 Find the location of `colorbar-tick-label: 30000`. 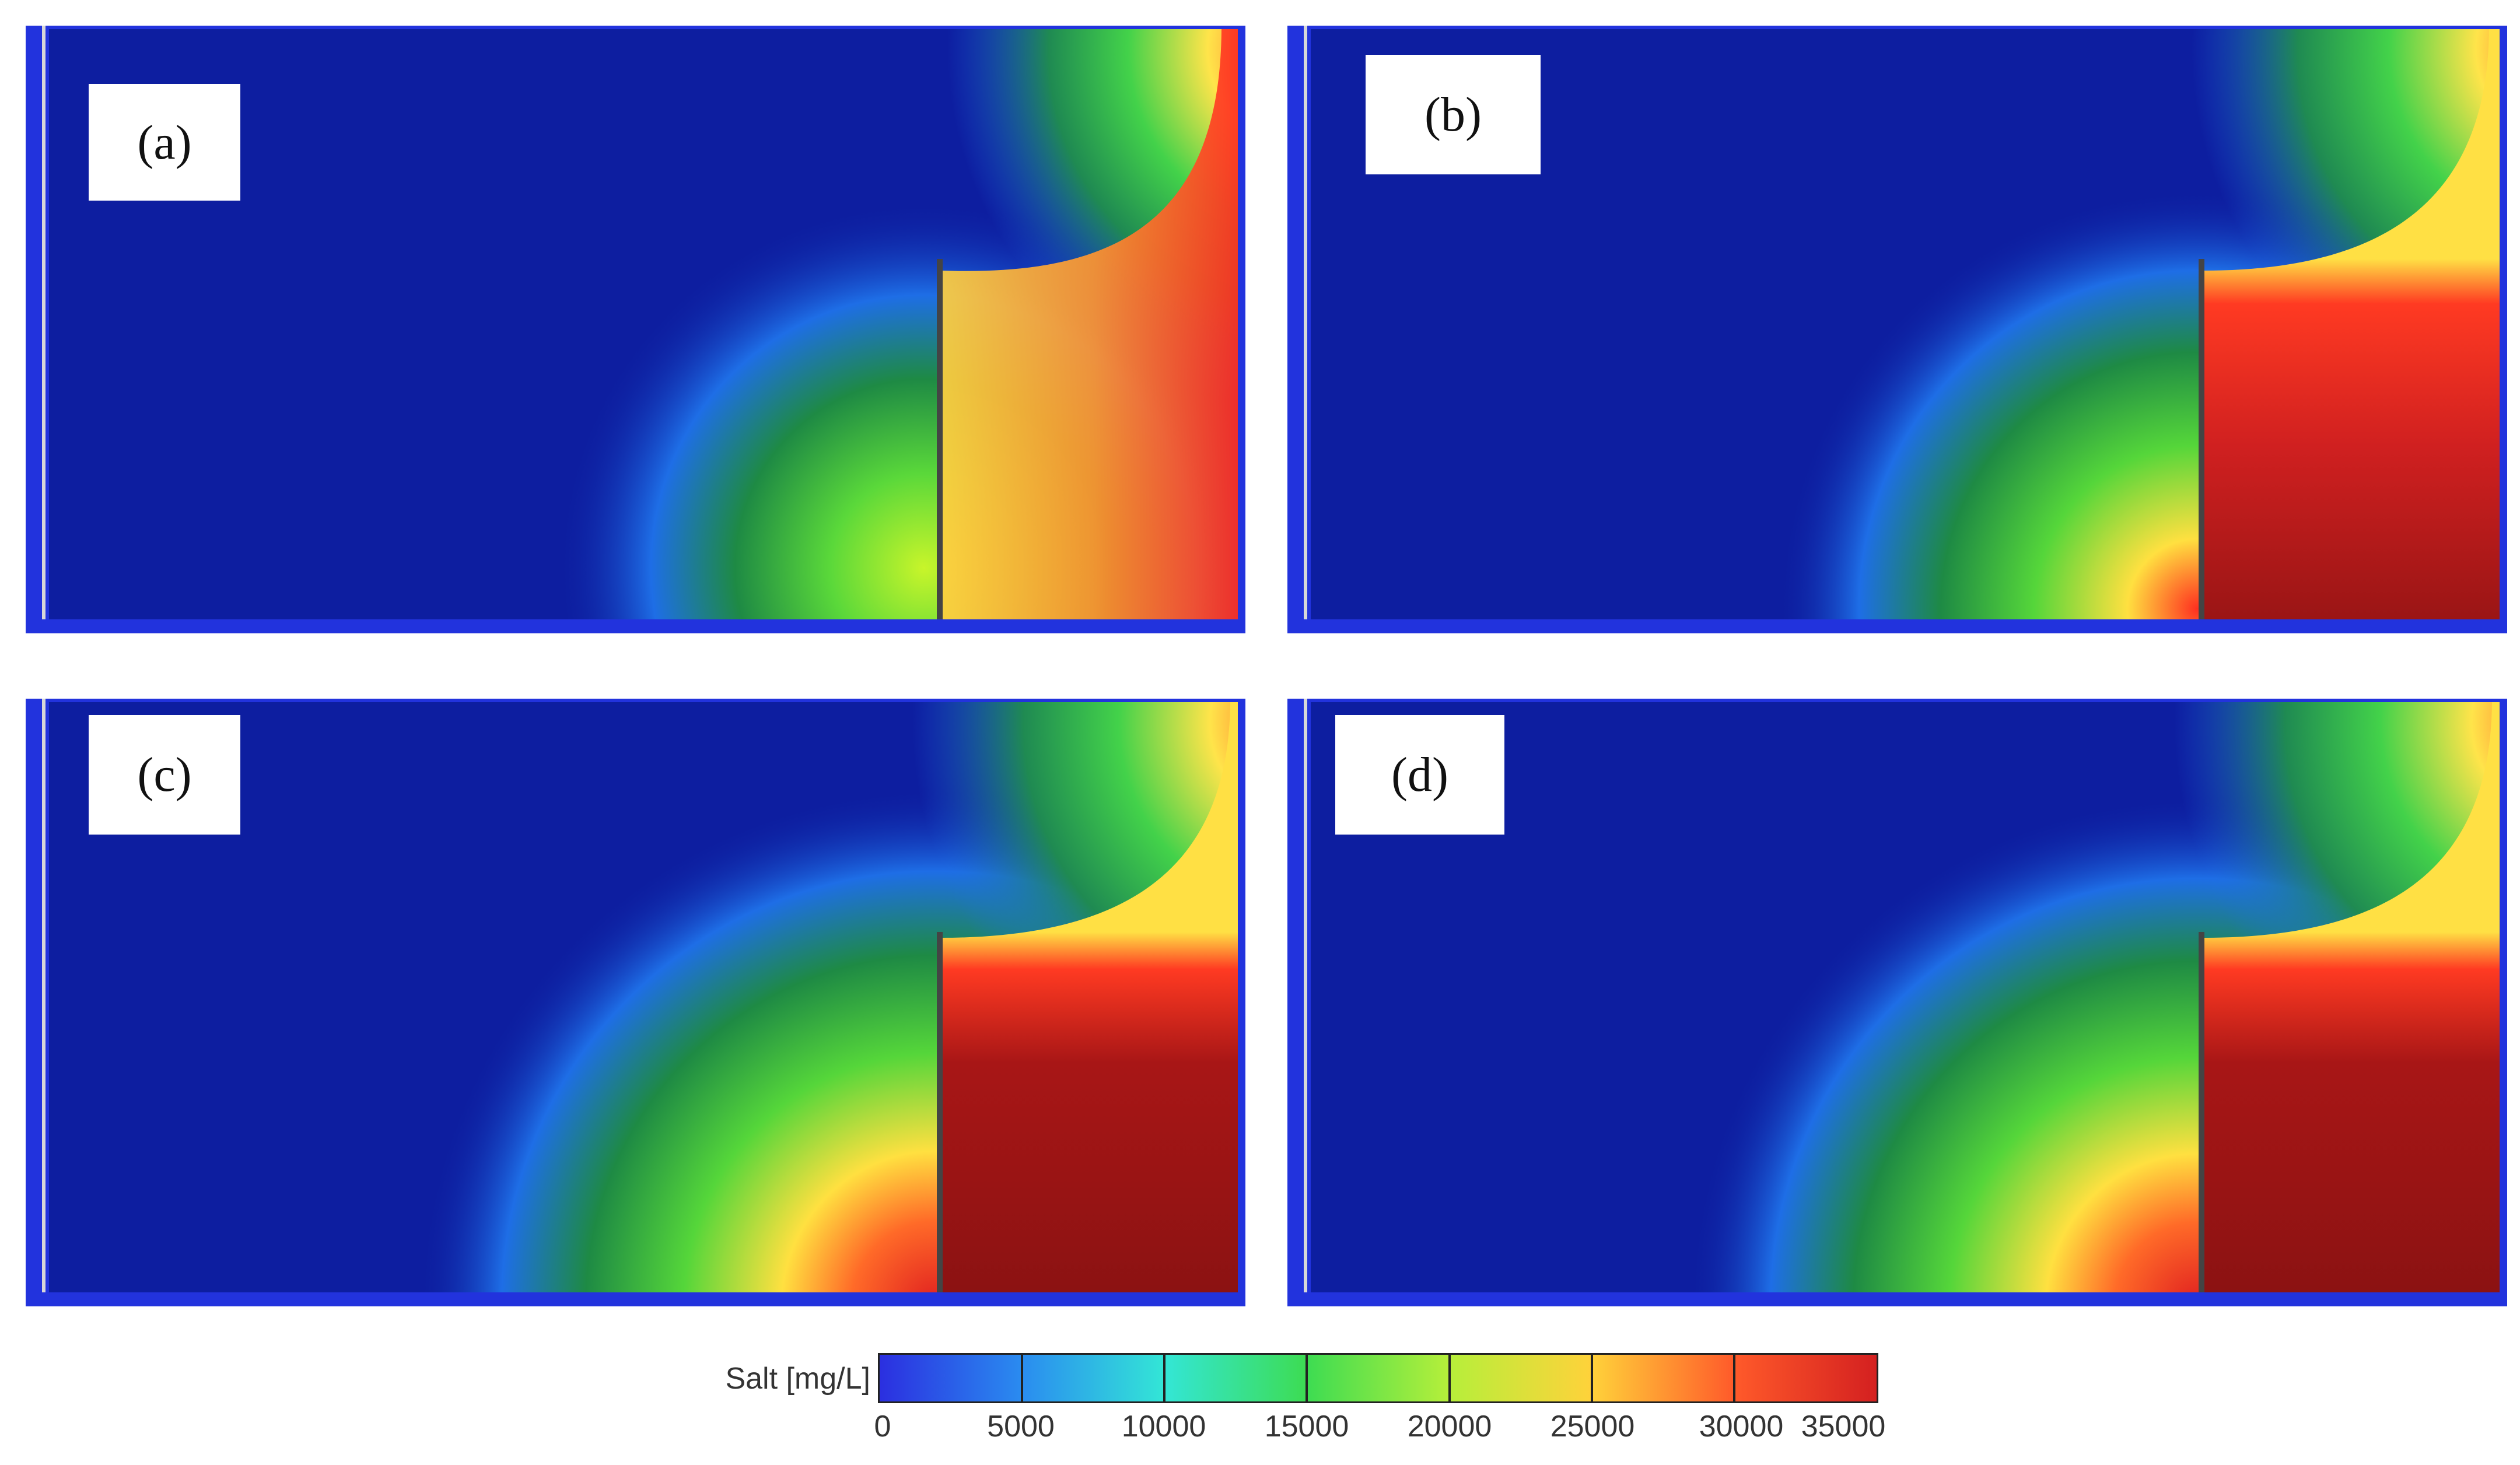

colorbar-tick-label: 30000 is located at coordinates (1741, 1427).